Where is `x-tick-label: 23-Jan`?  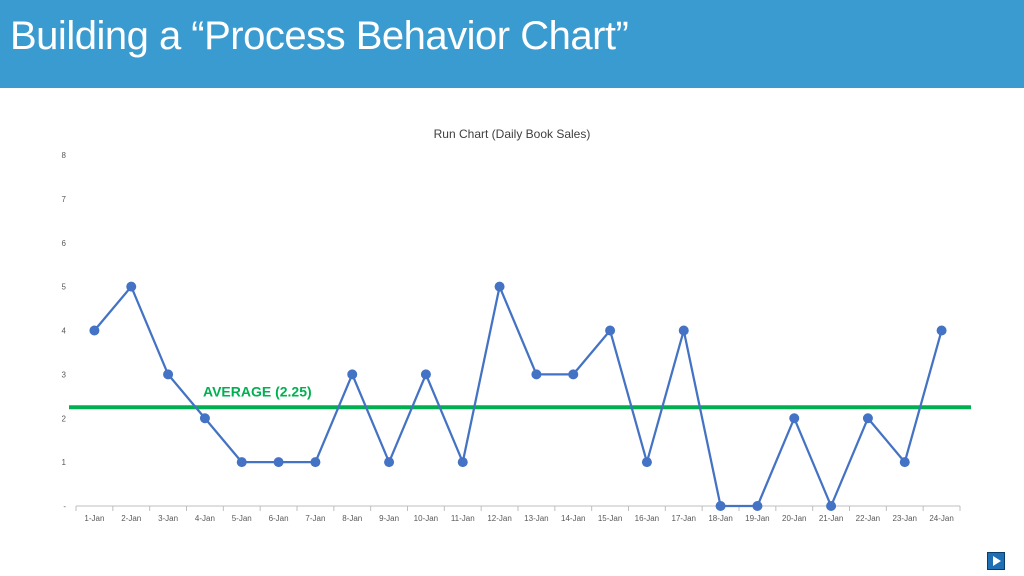 x-tick-label: 23-Jan is located at coordinates (905, 518).